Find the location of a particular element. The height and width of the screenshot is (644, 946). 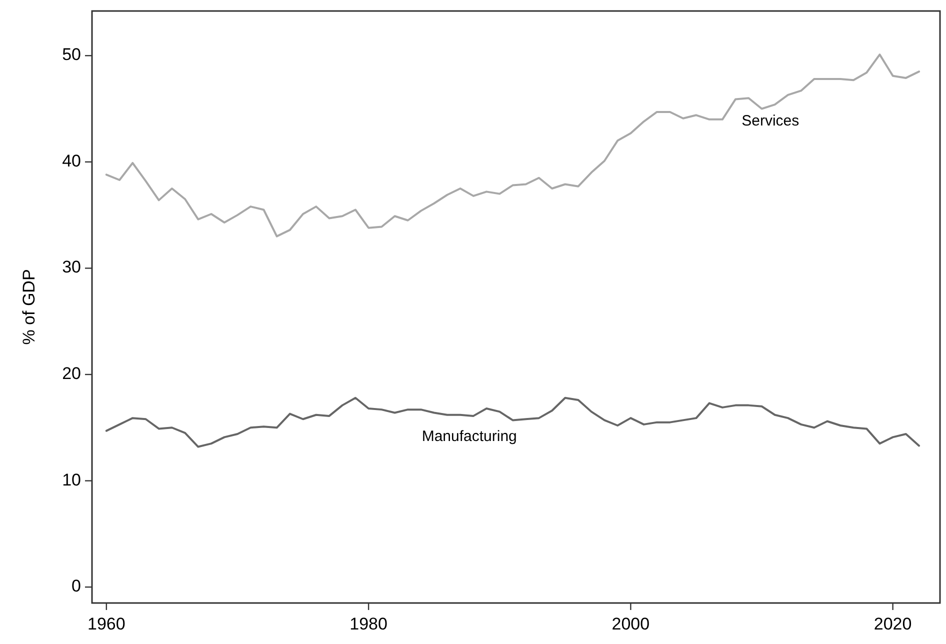

y-axis-title: % of GDP is located at coordinates (28, 307).